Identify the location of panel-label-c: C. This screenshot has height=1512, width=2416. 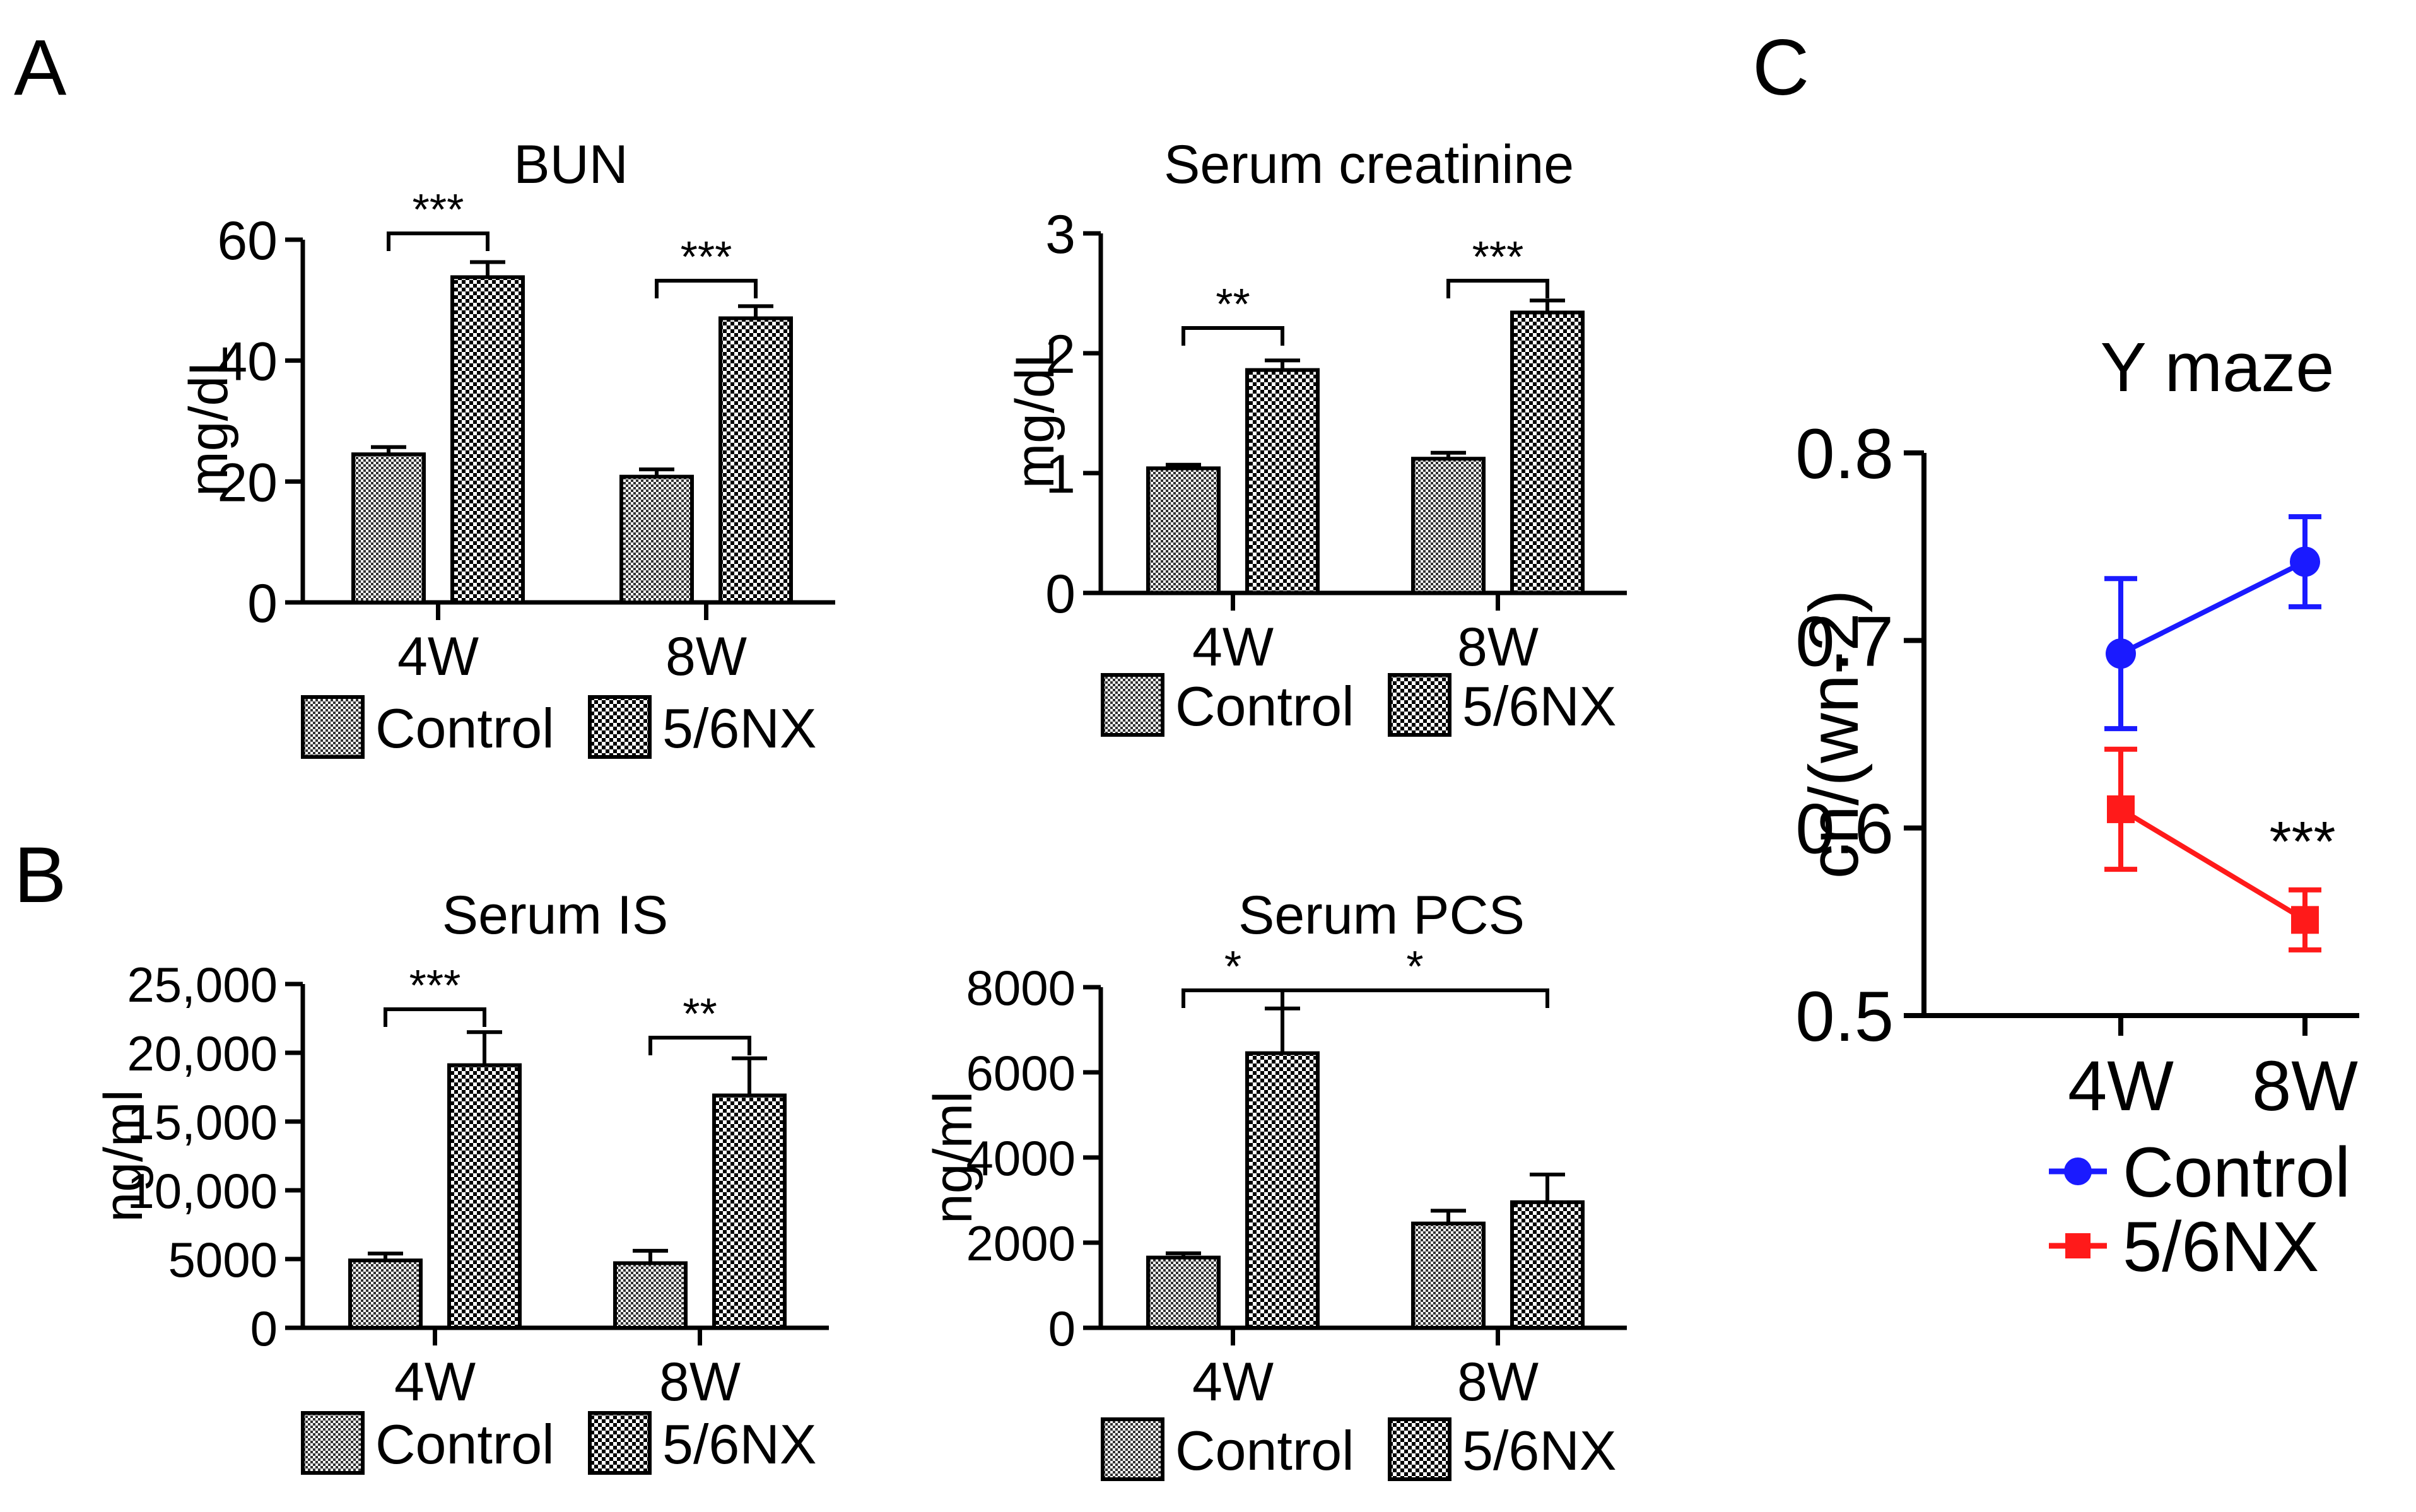
(1780, 68).